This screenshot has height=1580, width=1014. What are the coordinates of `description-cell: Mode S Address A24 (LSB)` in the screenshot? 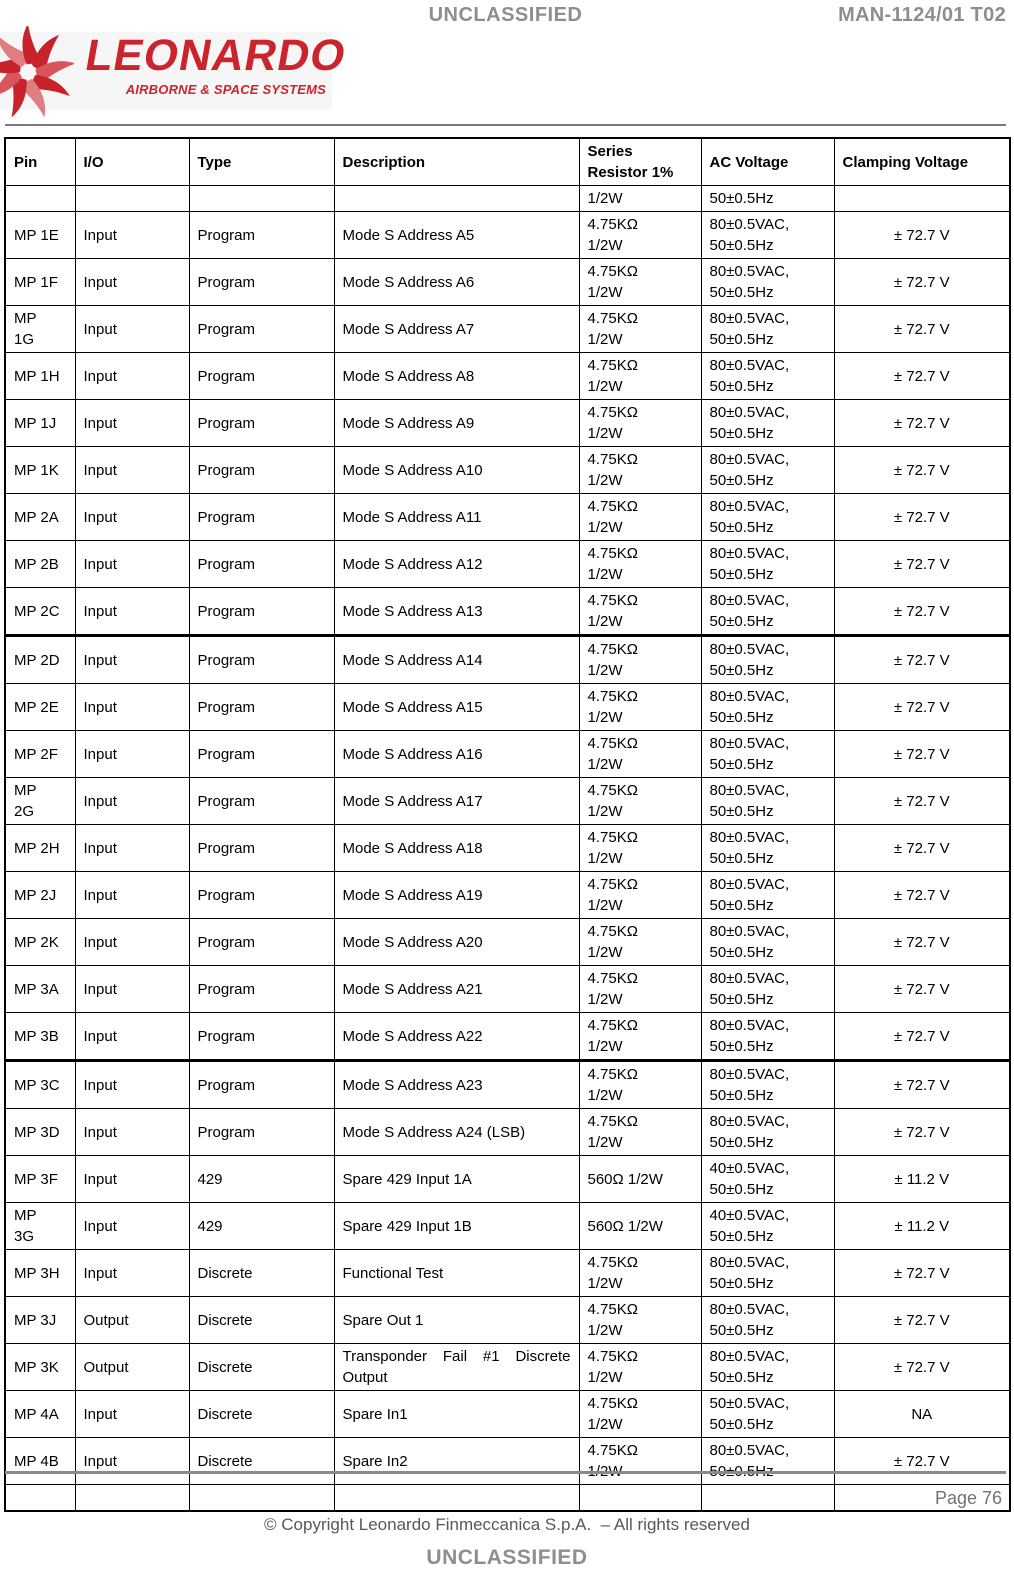 It's located at (456, 1132).